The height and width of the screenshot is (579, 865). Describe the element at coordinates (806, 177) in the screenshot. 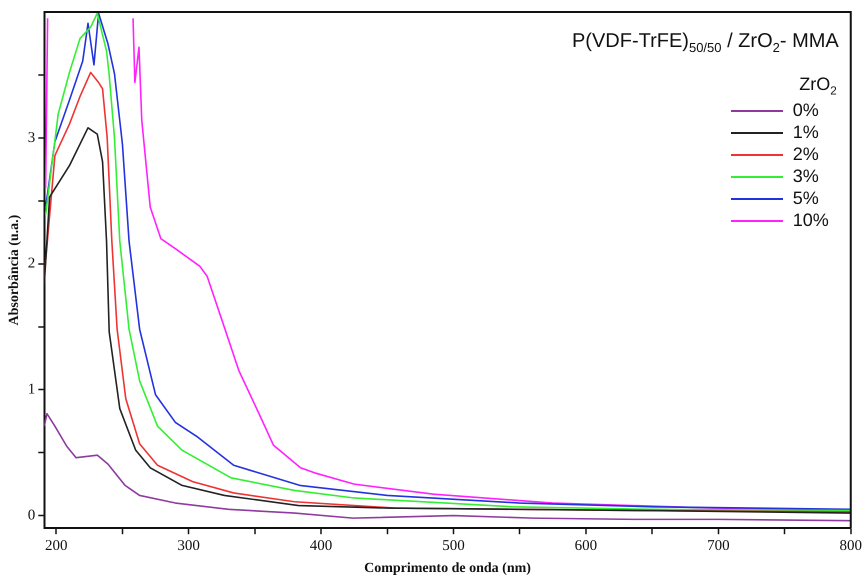

I see `legend-label: 3%` at that location.